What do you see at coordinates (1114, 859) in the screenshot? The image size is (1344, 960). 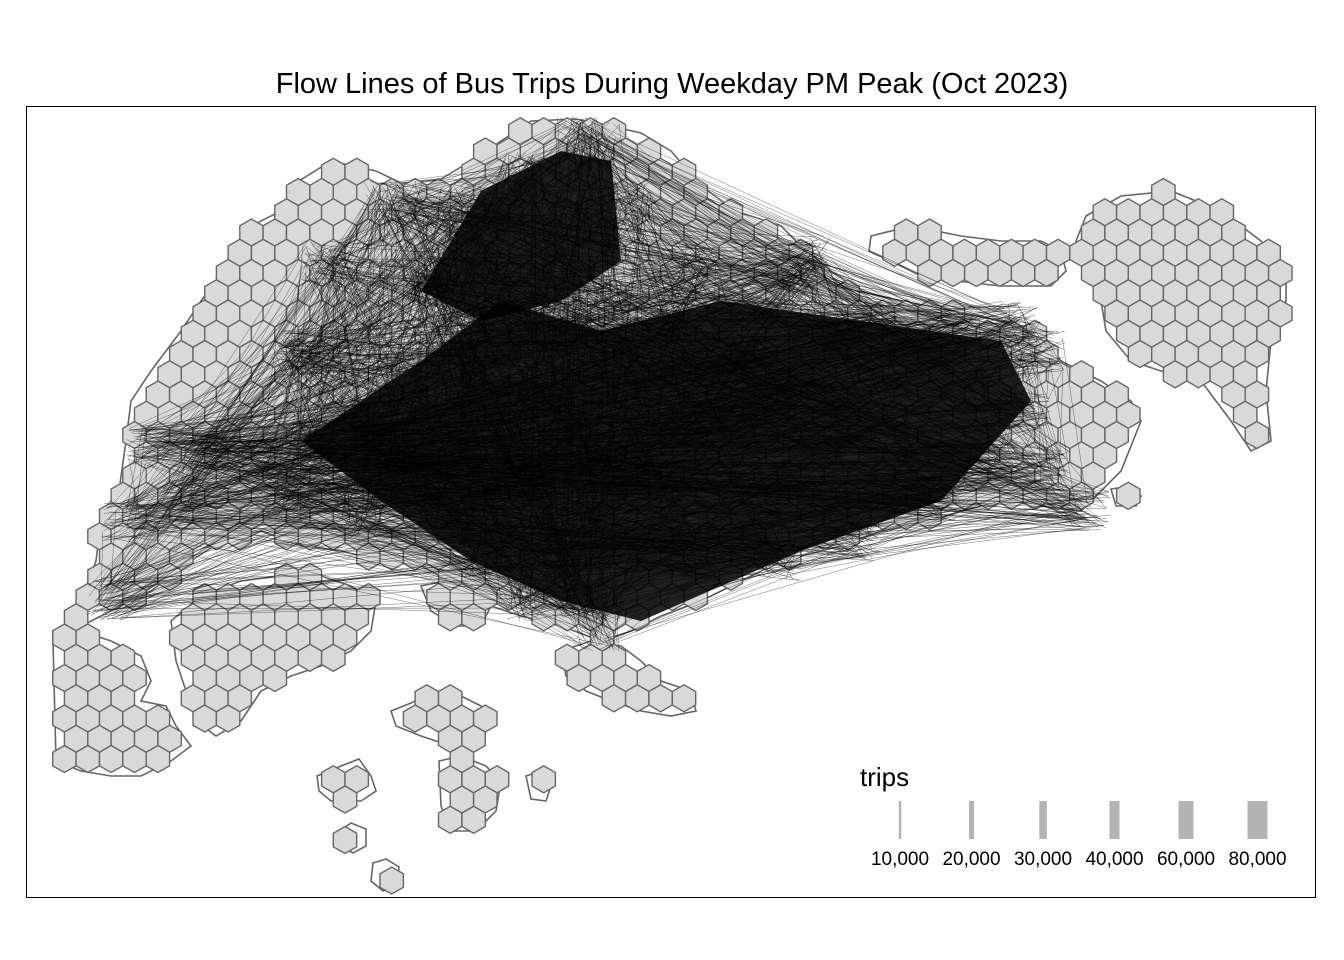 I see `legend-label: 40,000` at bounding box center [1114, 859].